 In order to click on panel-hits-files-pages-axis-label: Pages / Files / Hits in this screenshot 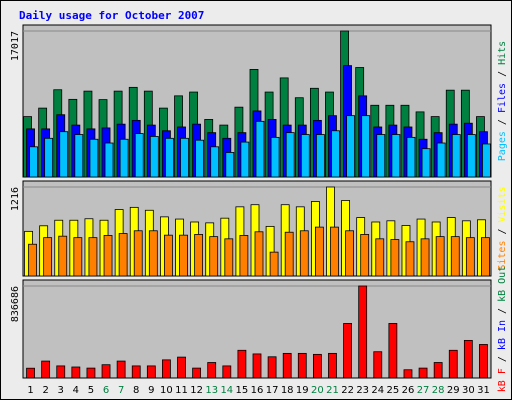, I will do `click(502, 101)`.